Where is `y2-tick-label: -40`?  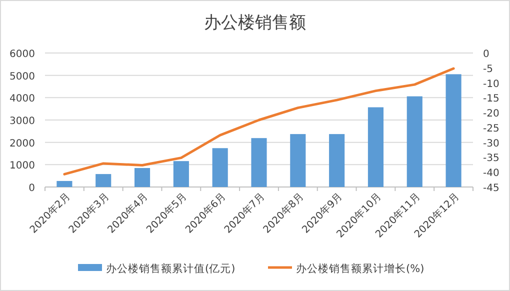
y2-tick-label: -40 is located at coordinates (491, 174).